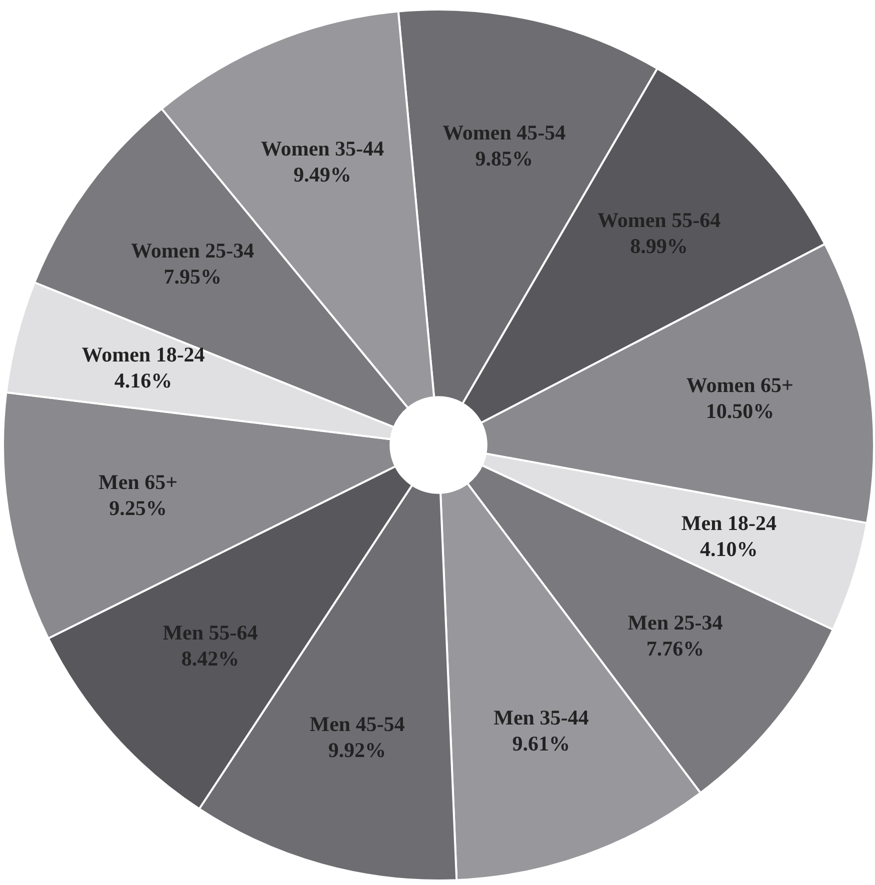  I want to click on data-label: 10.50%, so click(740, 410).